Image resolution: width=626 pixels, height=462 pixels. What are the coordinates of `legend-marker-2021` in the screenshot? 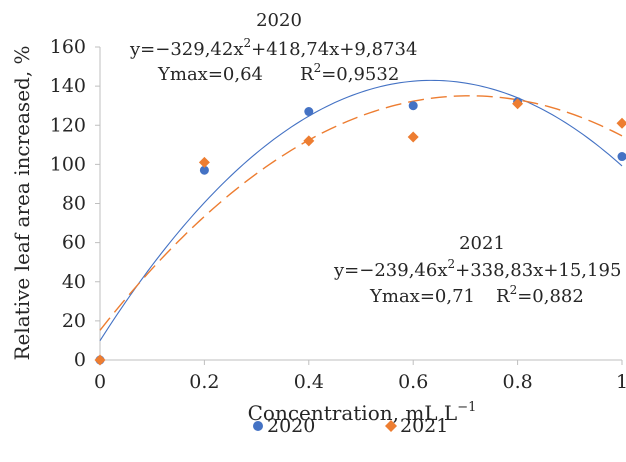 It's located at (391, 426).